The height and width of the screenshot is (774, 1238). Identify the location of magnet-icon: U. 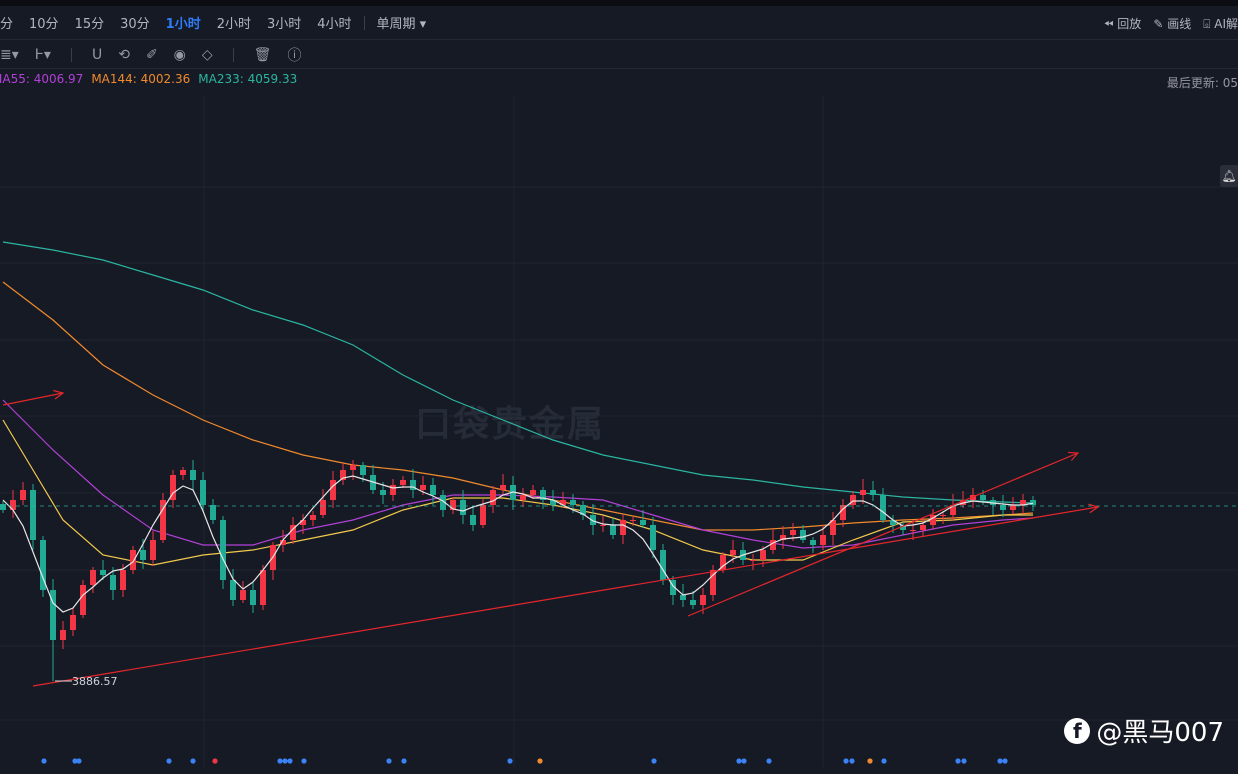
(97, 54).